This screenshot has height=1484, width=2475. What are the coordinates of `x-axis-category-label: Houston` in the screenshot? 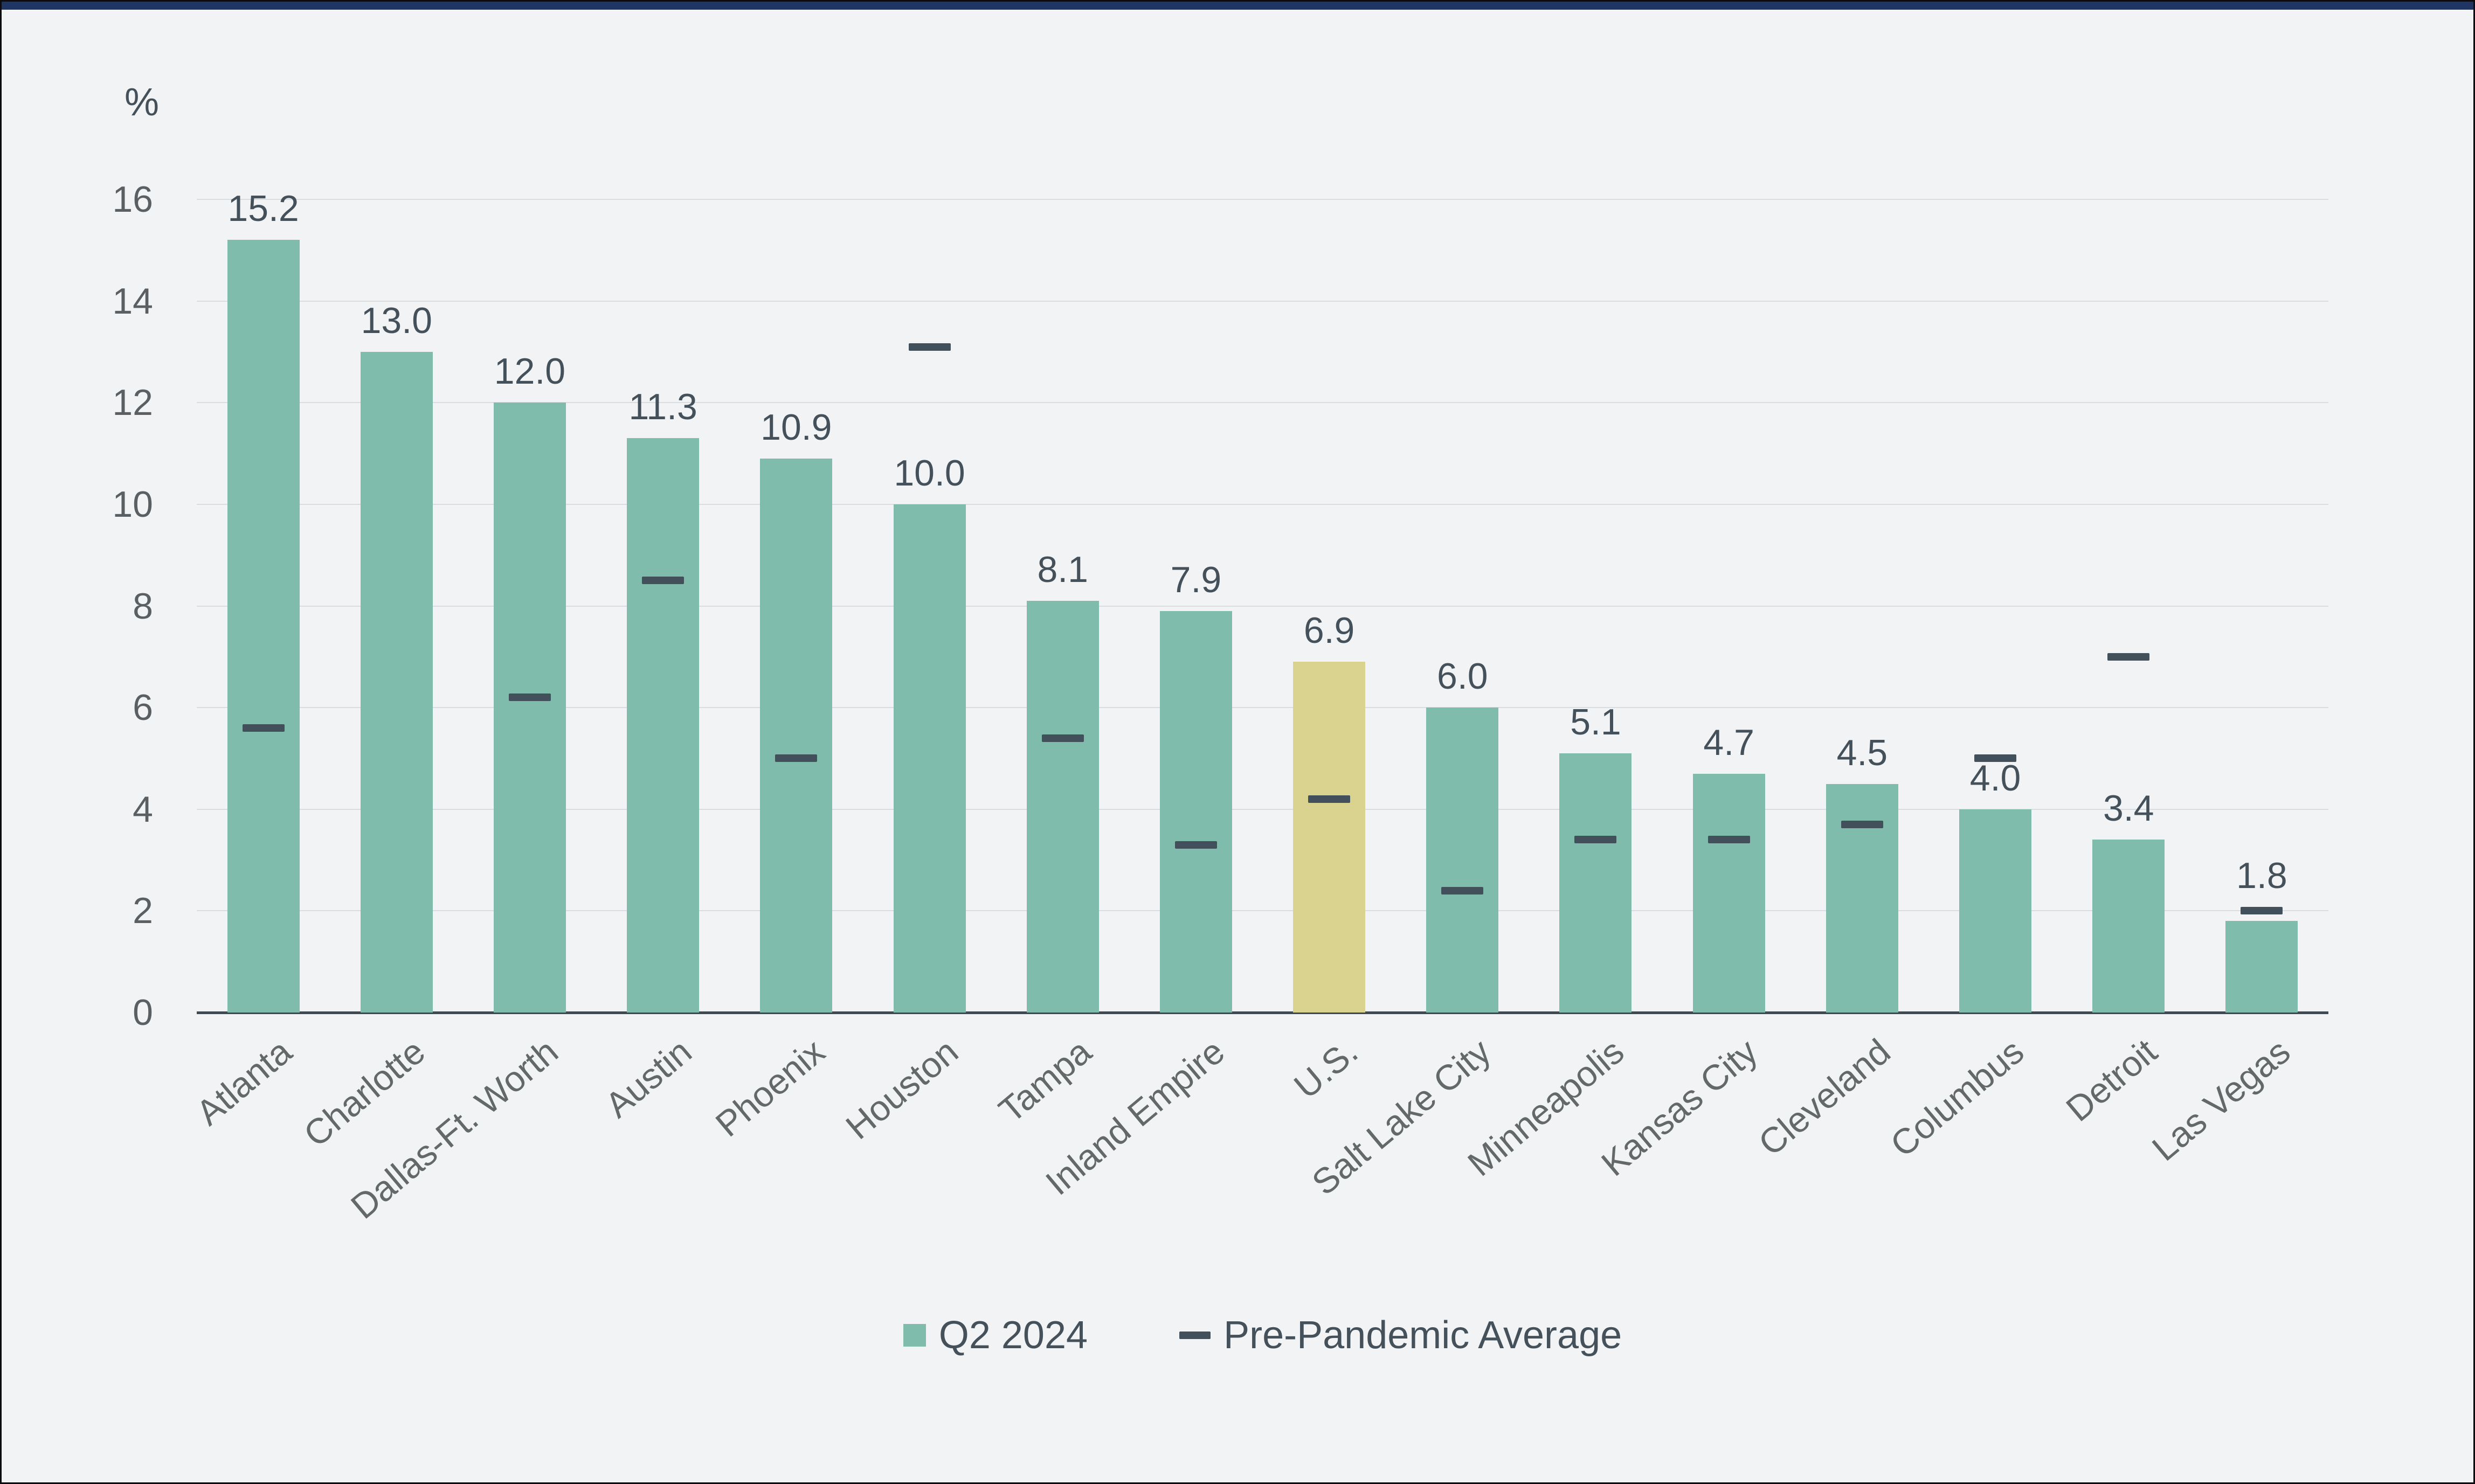 It's located at (901, 1089).